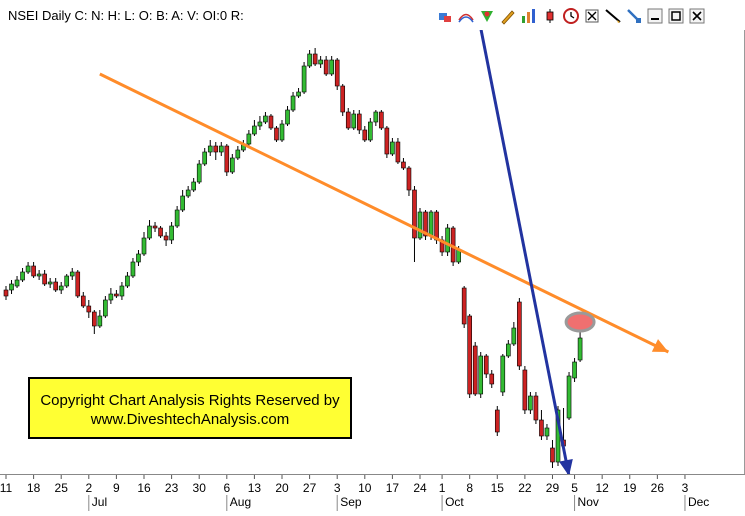 The image size is (745, 516). I want to click on line-draw-icon, so click(613, 16).